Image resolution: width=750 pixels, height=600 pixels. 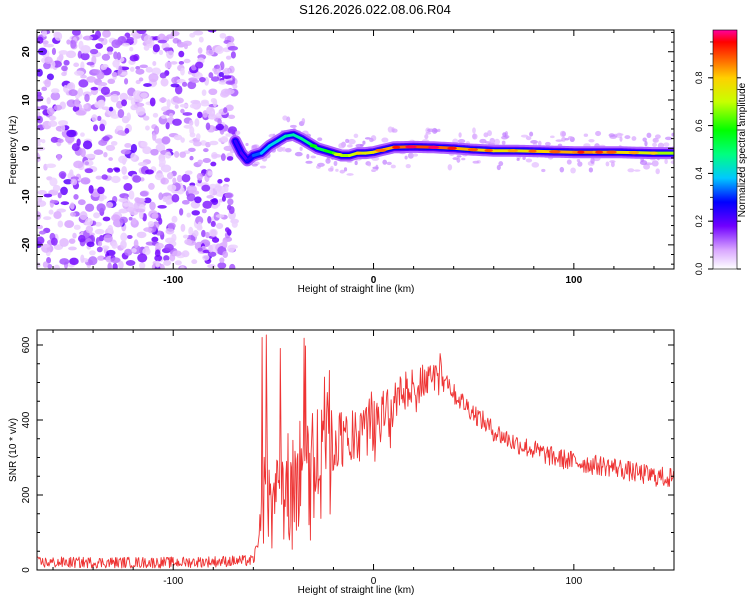 I want to click on snr-xlabel: Height of straight line (km), so click(x=356, y=590).